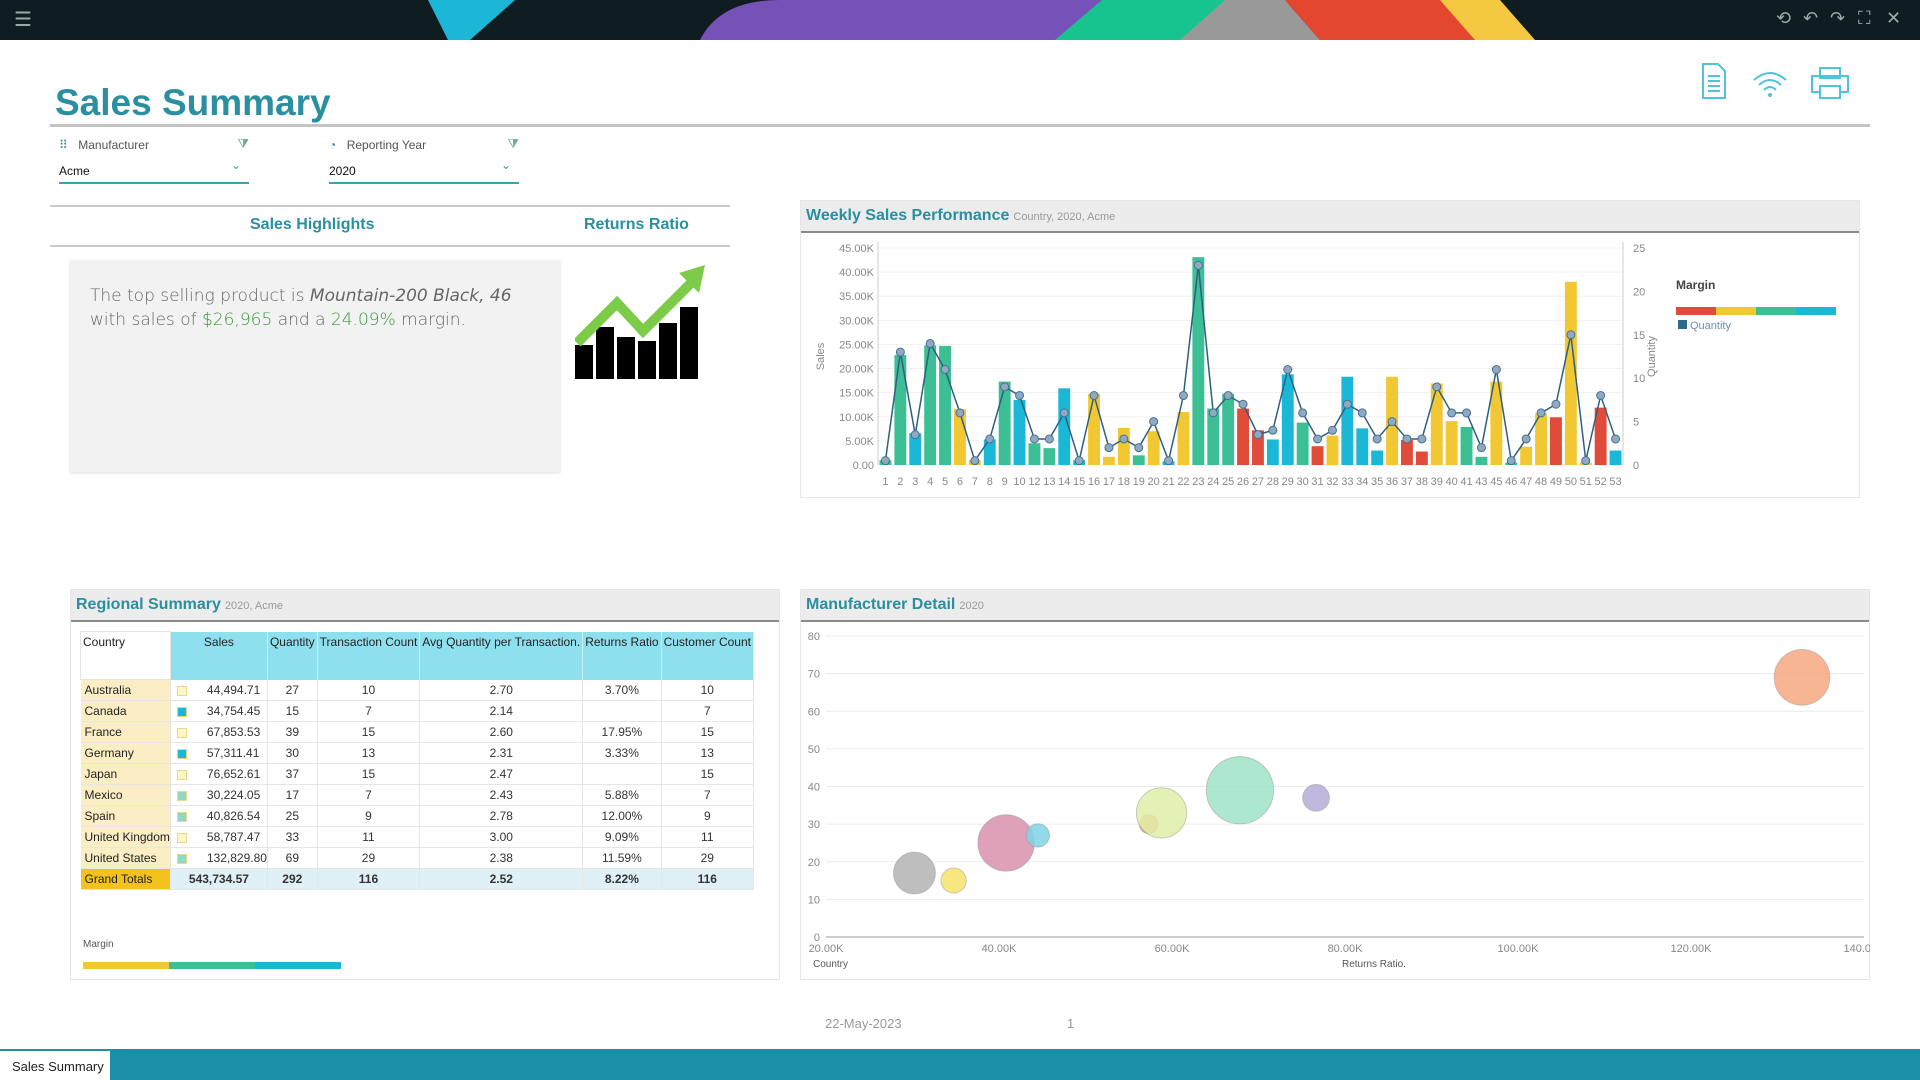 The height and width of the screenshot is (1080, 1920). Describe the element at coordinates (1704, 326) in the screenshot. I see `legend-quantity: Quantity` at that location.